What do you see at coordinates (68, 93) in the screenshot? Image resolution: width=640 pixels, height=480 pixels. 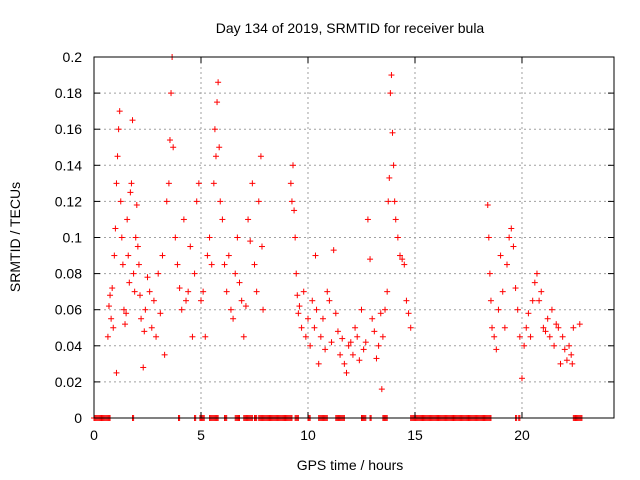 I see `y-tick-label: 0.18` at bounding box center [68, 93].